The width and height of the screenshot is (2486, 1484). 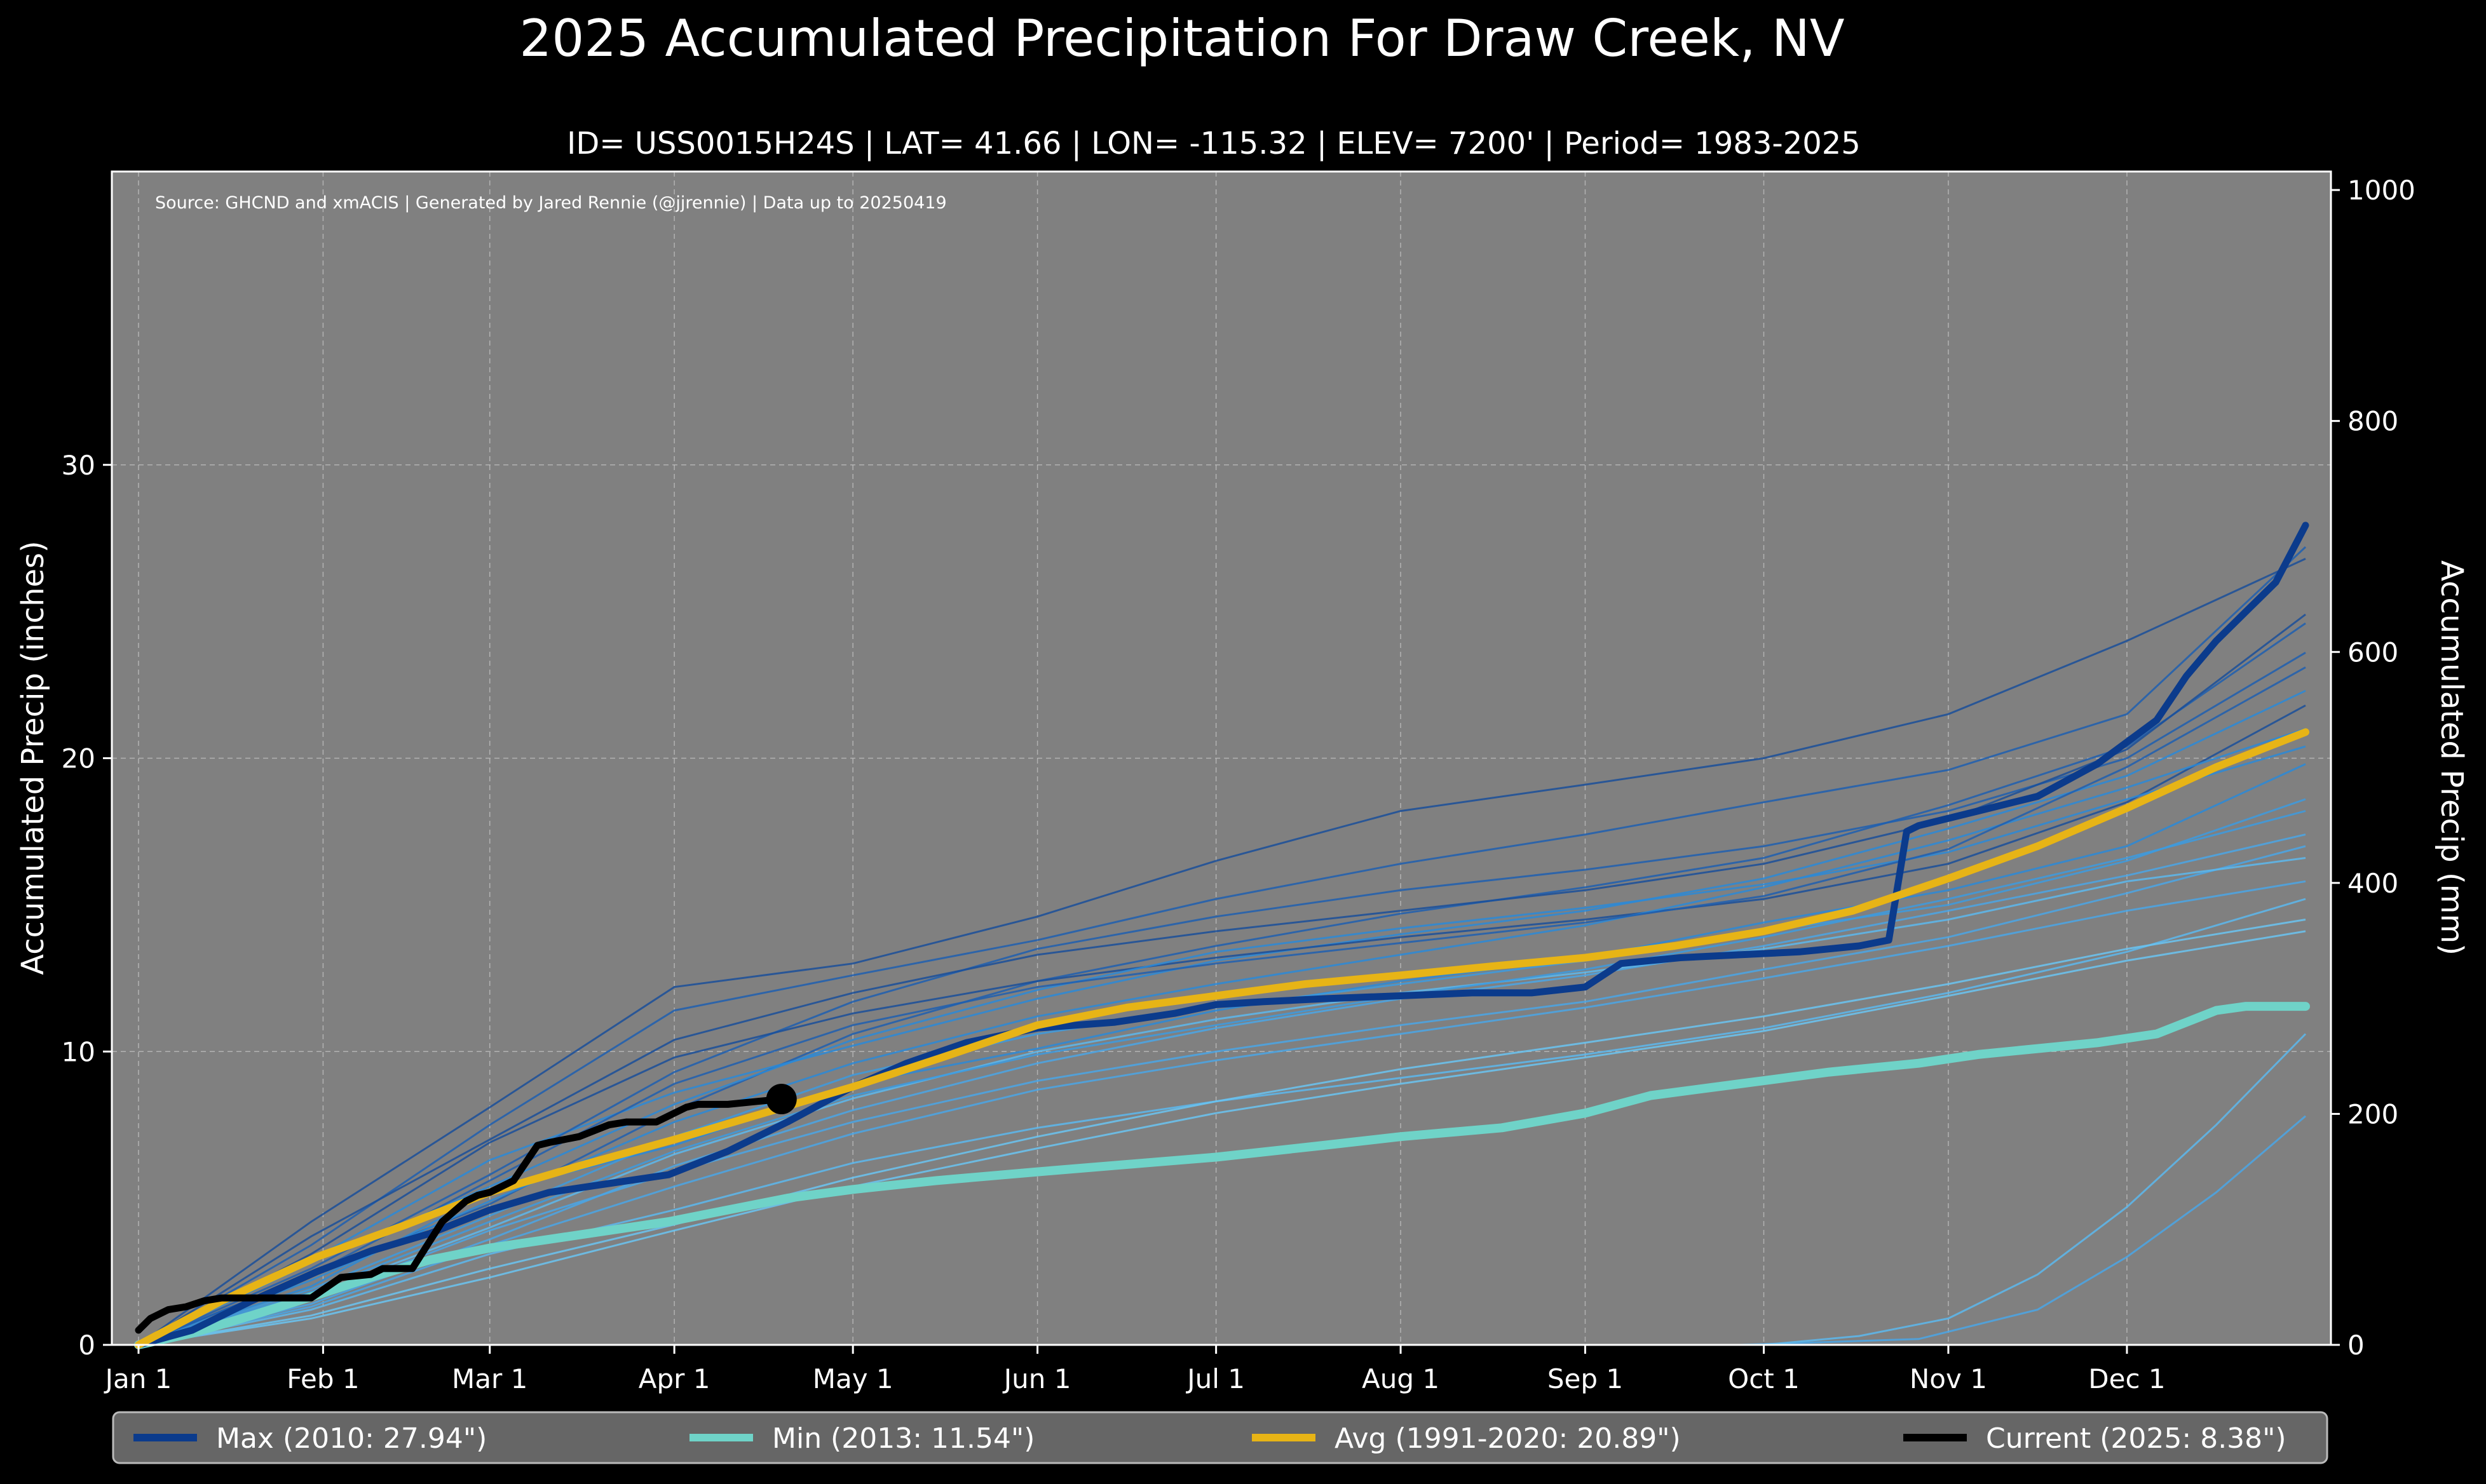 I want to click on y-tick-label-3: 30, so click(x=78, y=465).